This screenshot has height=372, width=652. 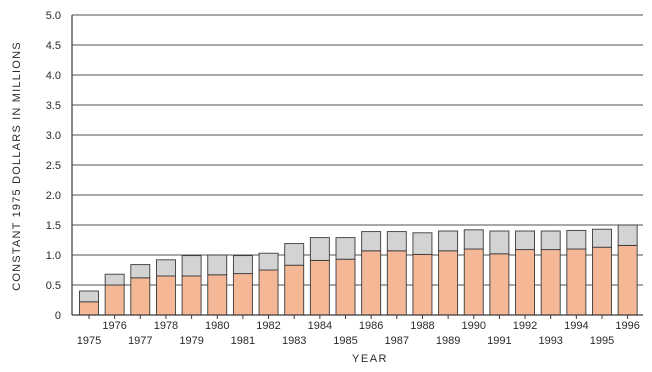 What do you see at coordinates (320, 326) in the screenshot?
I see `x-tick-label: 1984` at bounding box center [320, 326].